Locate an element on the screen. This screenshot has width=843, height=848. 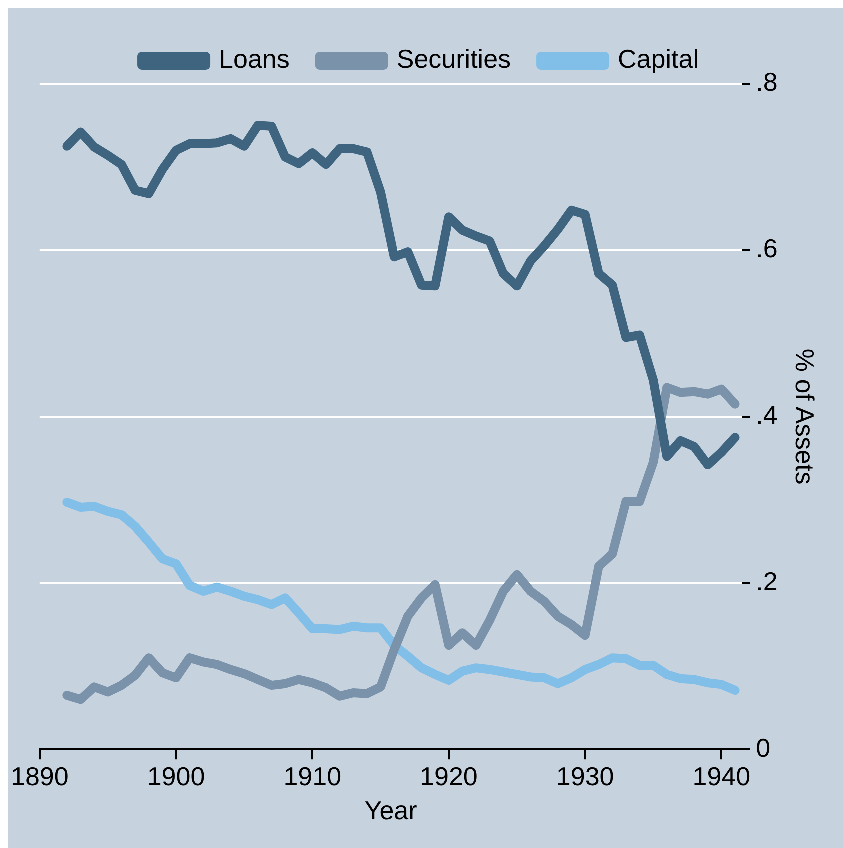
y-axis-title: % of Assets is located at coordinates (805, 416).